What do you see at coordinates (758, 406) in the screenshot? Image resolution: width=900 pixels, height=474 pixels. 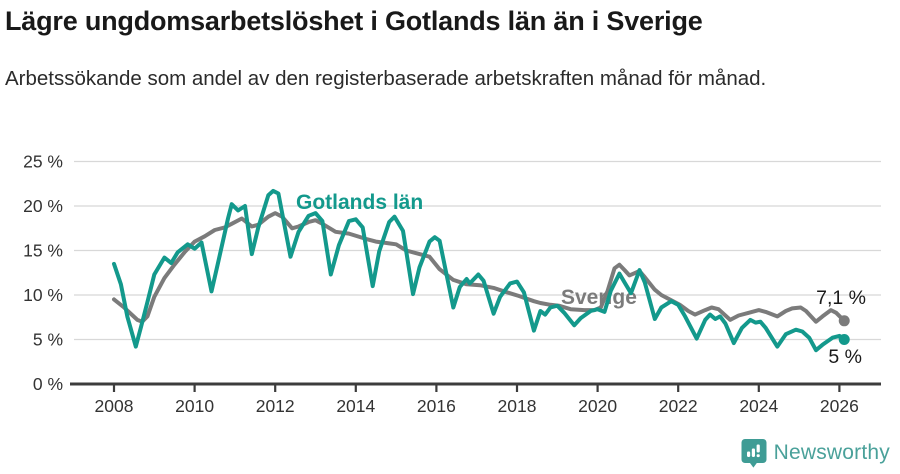 I see `x-tick-label-2024: 2024` at bounding box center [758, 406].